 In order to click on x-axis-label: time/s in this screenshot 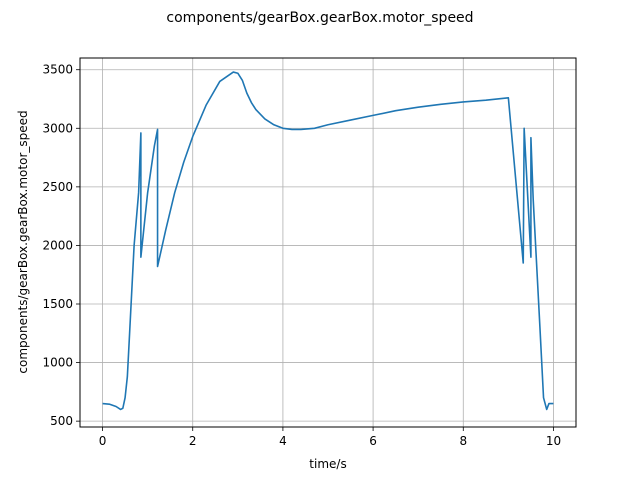, I will do `click(327, 464)`.